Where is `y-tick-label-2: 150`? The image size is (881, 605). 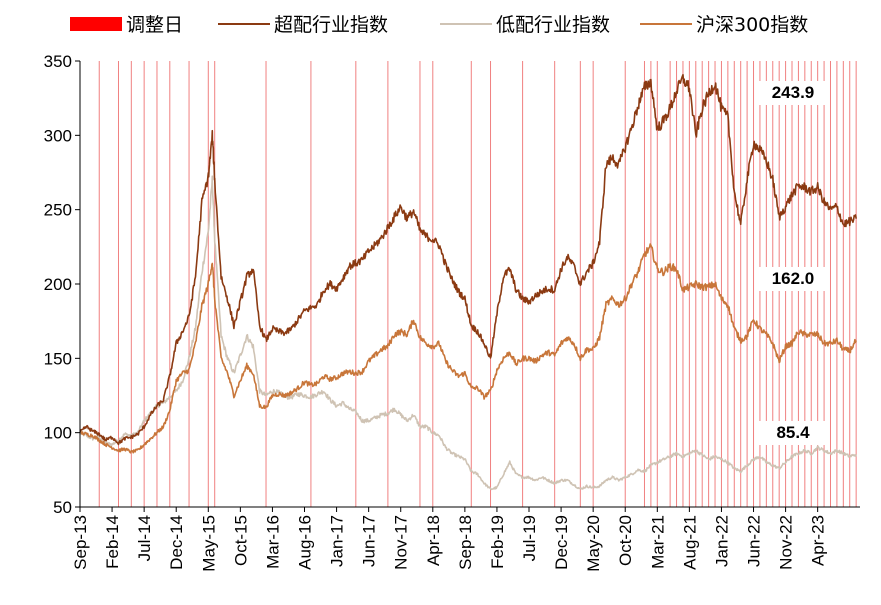
y-tick-label-2: 150 is located at coordinates (58, 358).